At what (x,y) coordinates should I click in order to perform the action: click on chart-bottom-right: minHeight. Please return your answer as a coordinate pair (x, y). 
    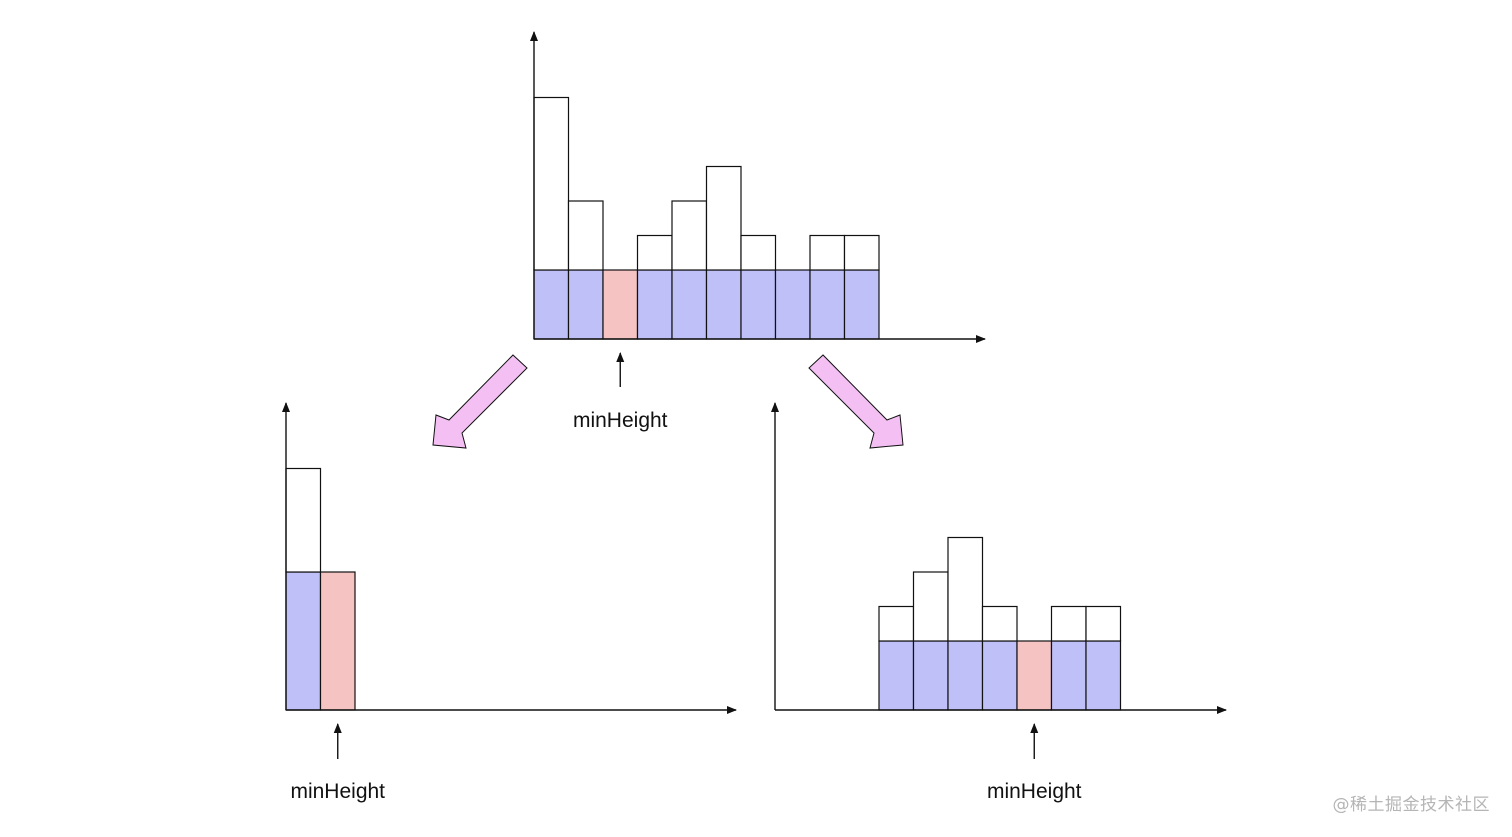
    Looking at the image, I should click on (999, 602).